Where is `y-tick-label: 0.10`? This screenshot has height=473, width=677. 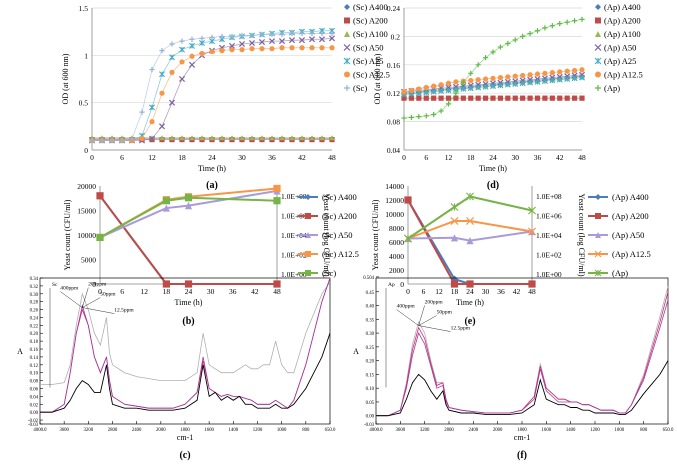 y-tick-label: 0.10 is located at coordinates (34, 374).